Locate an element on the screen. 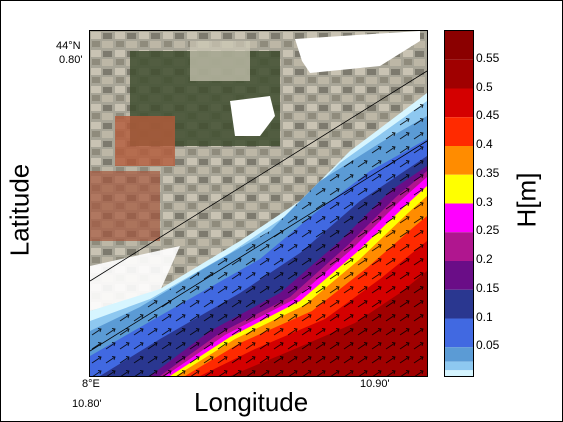  bottom-left-longitude-degrees: 8°E is located at coordinates (91, 384).